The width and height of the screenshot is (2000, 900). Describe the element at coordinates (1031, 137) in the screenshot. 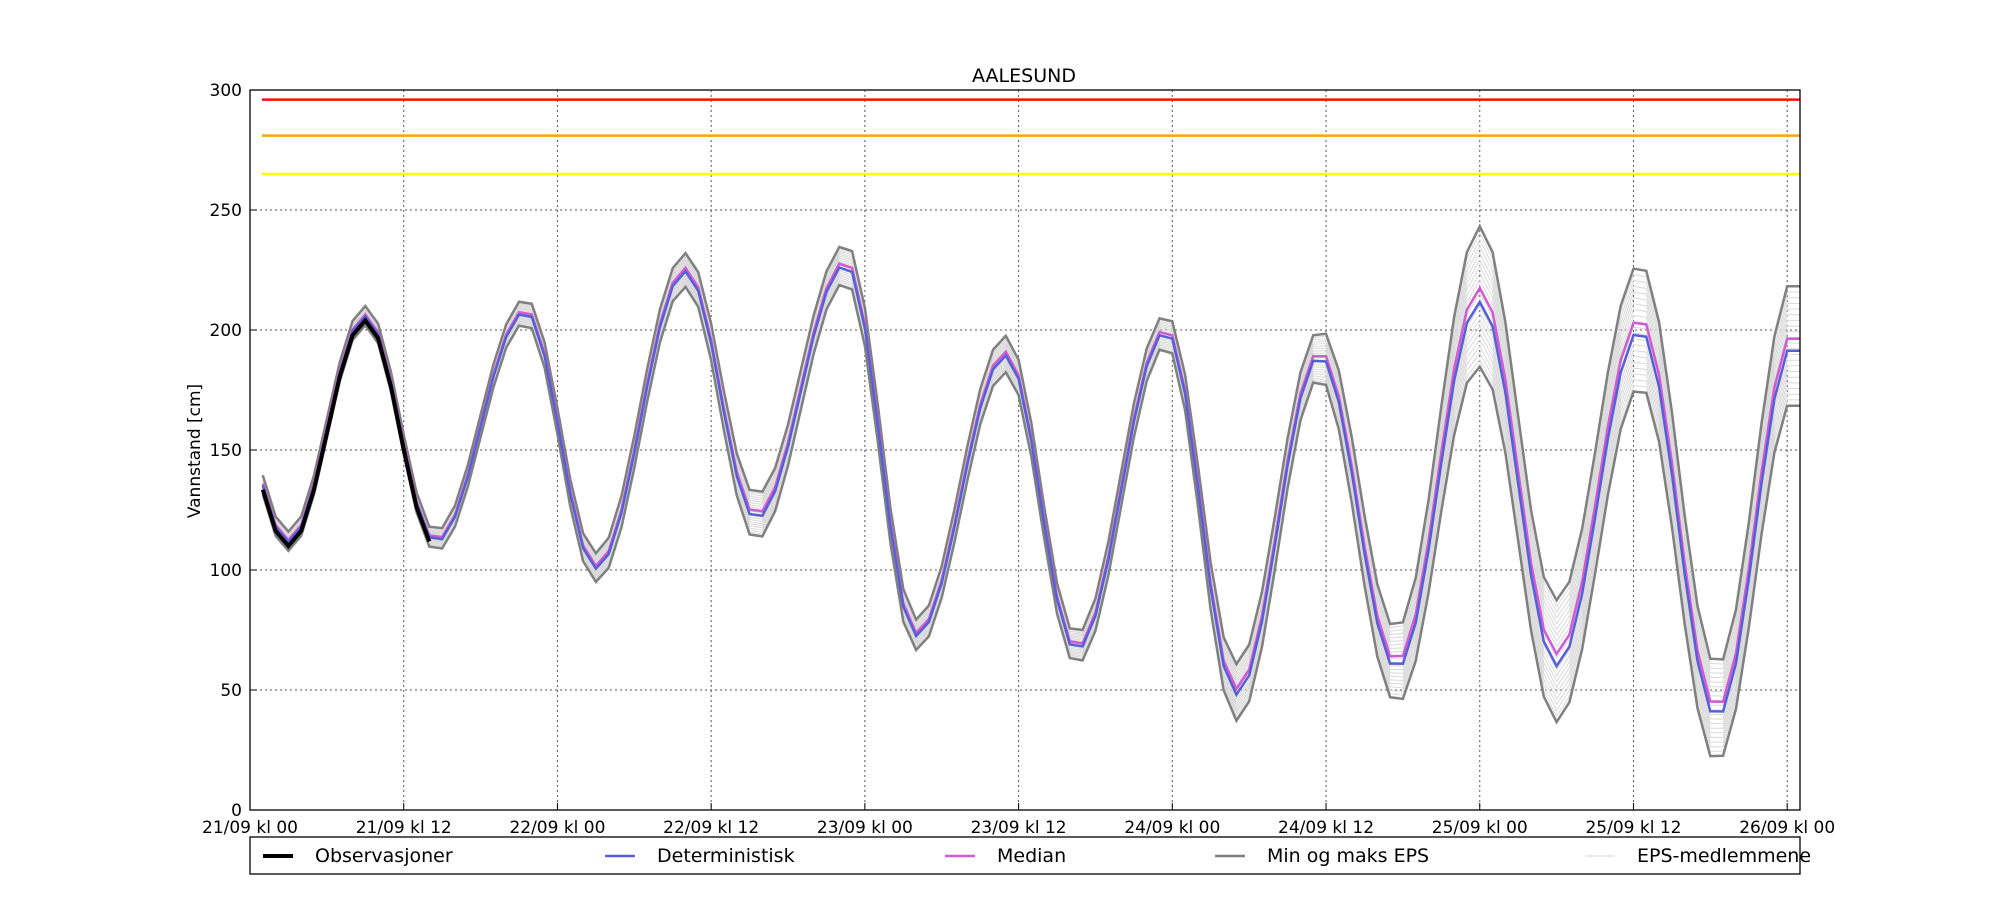

I see `threshold-lines` at that location.